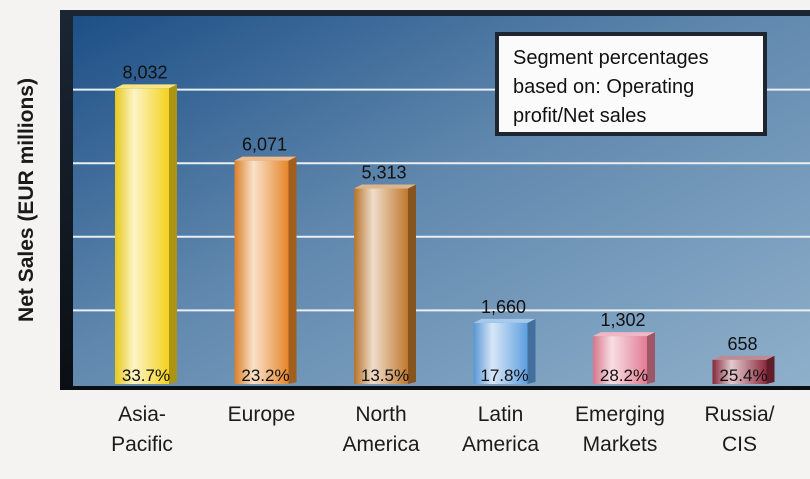 The width and height of the screenshot is (810, 479). I want to click on value-label: 8,032, so click(144, 72).